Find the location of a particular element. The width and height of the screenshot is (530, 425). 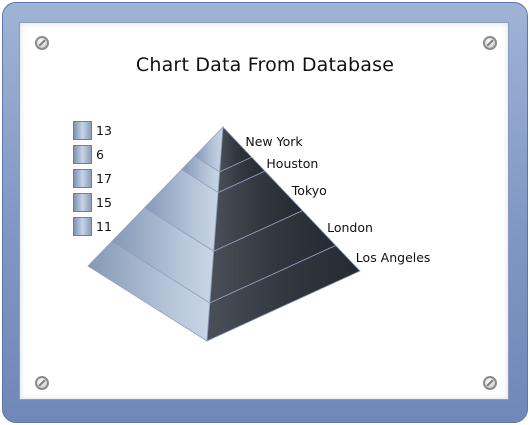

legend: 13 6 17 15 11 is located at coordinates (103, 178).